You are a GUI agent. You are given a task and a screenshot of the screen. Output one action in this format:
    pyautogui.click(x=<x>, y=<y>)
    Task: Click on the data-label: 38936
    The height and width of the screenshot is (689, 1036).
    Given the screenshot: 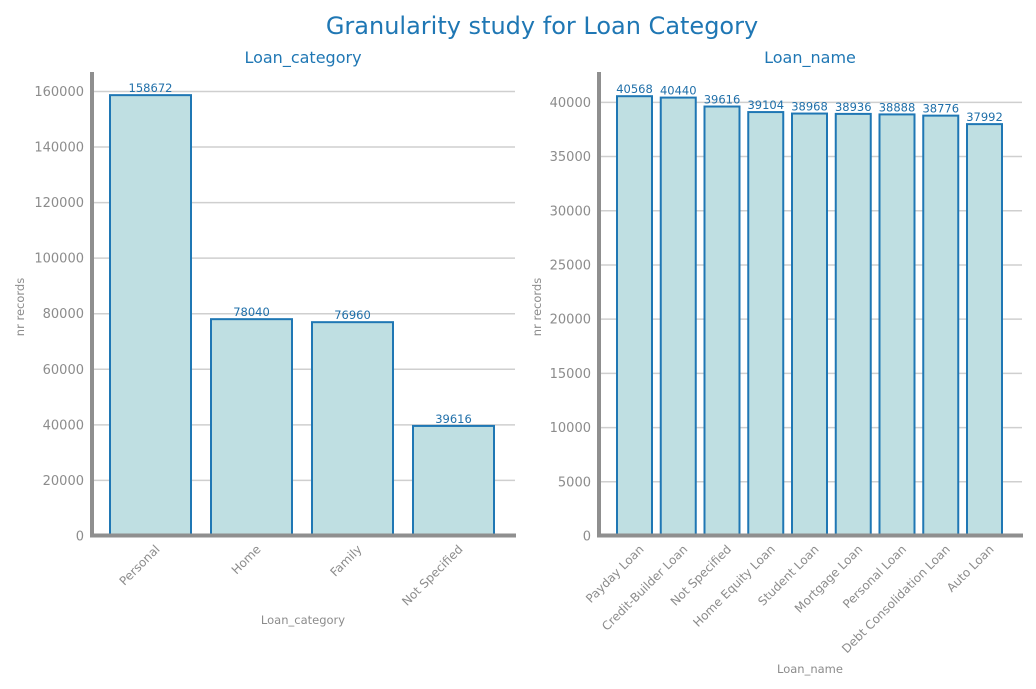 What is the action you would take?
    pyautogui.click(x=853, y=107)
    